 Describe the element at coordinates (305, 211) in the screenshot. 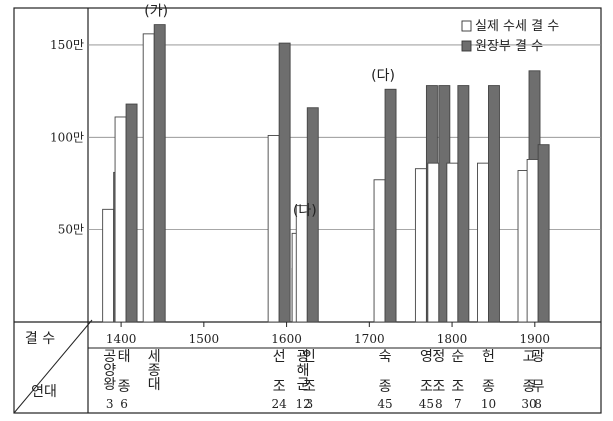

I see `annotation-label: (나)` at that location.